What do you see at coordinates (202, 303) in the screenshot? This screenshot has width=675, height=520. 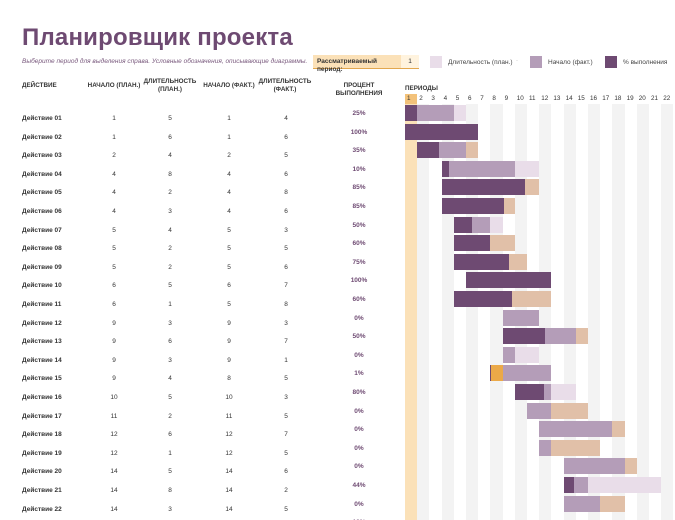 I see `table-row: Действие 11 6 1 5 8 60%` at bounding box center [202, 303].